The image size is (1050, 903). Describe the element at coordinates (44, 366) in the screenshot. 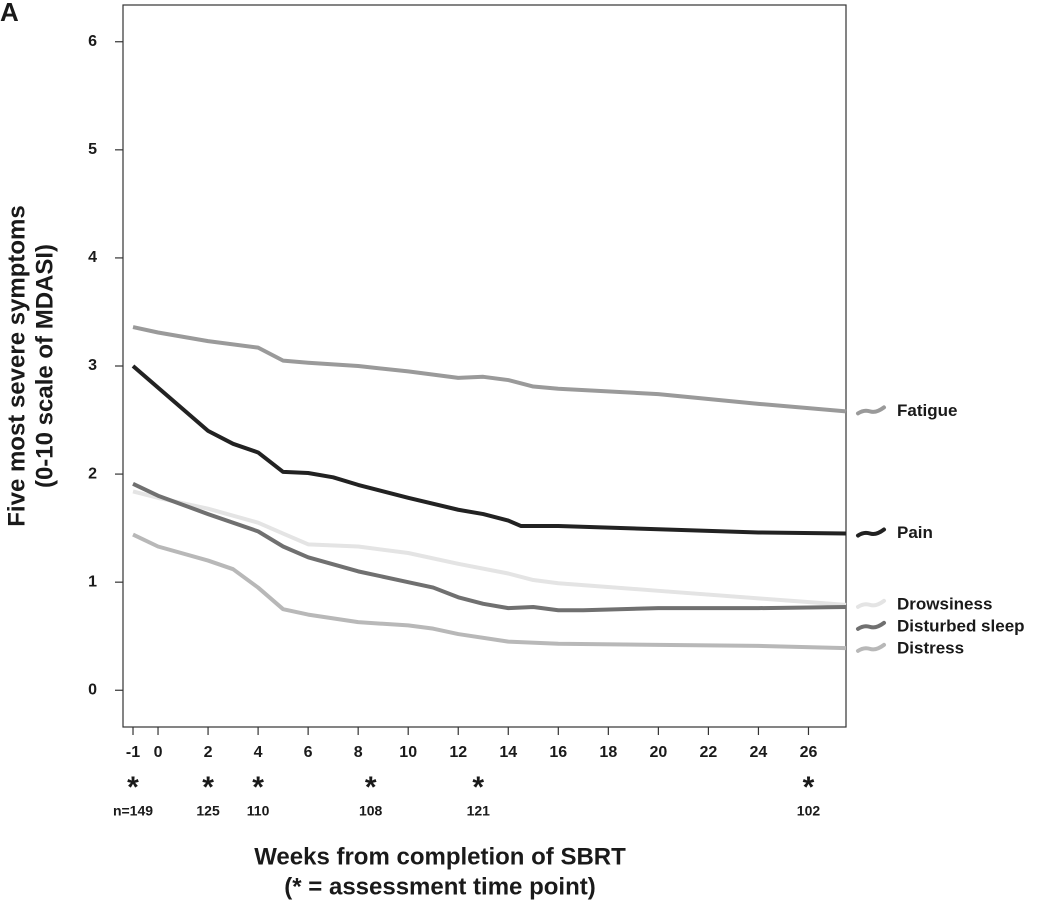

I see `y-axis-title: (0-10 scale of MDASI)` at that location.